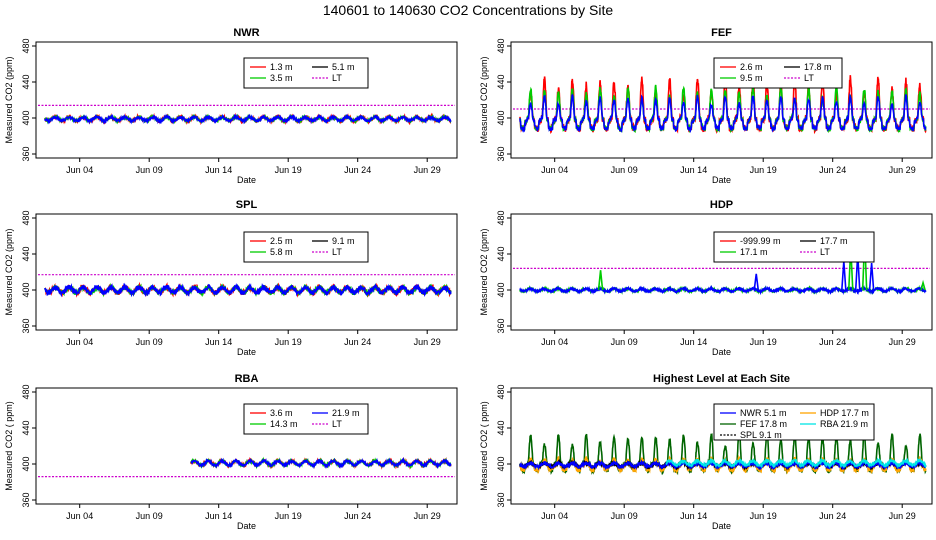 The width and height of the screenshot is (936, 540). Describe the element at coordinates (281, 241) in the screenshot. I see `legend-label: 2.5 m` at that location.